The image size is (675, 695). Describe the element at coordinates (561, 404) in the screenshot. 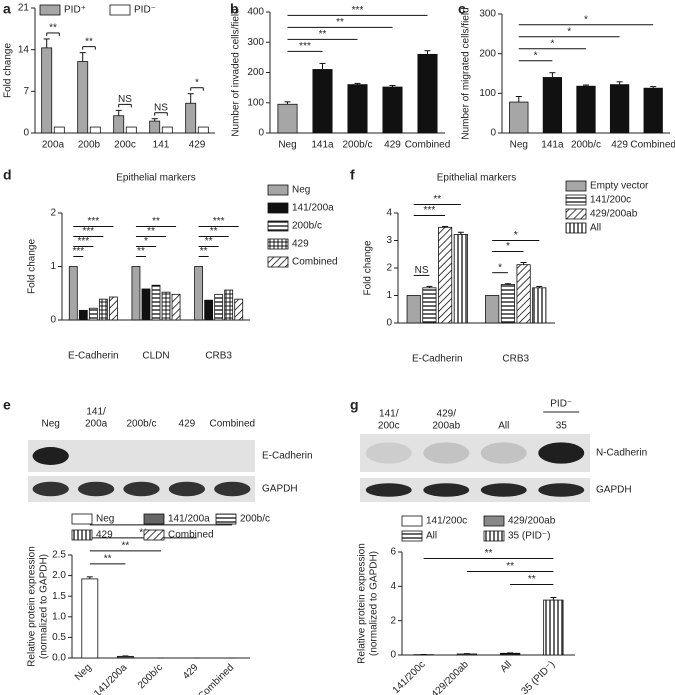

I see `lane-group-label: PID⁻` at that location.